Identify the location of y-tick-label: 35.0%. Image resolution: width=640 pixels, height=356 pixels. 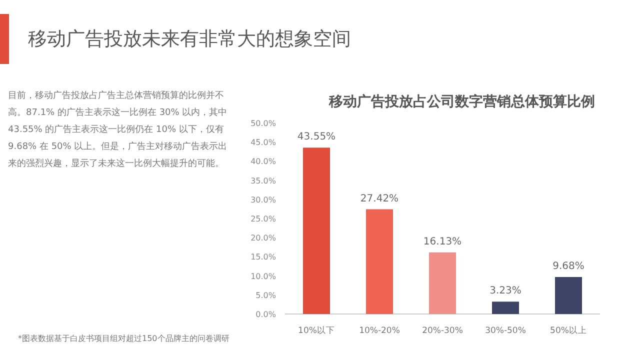
(263, 181).